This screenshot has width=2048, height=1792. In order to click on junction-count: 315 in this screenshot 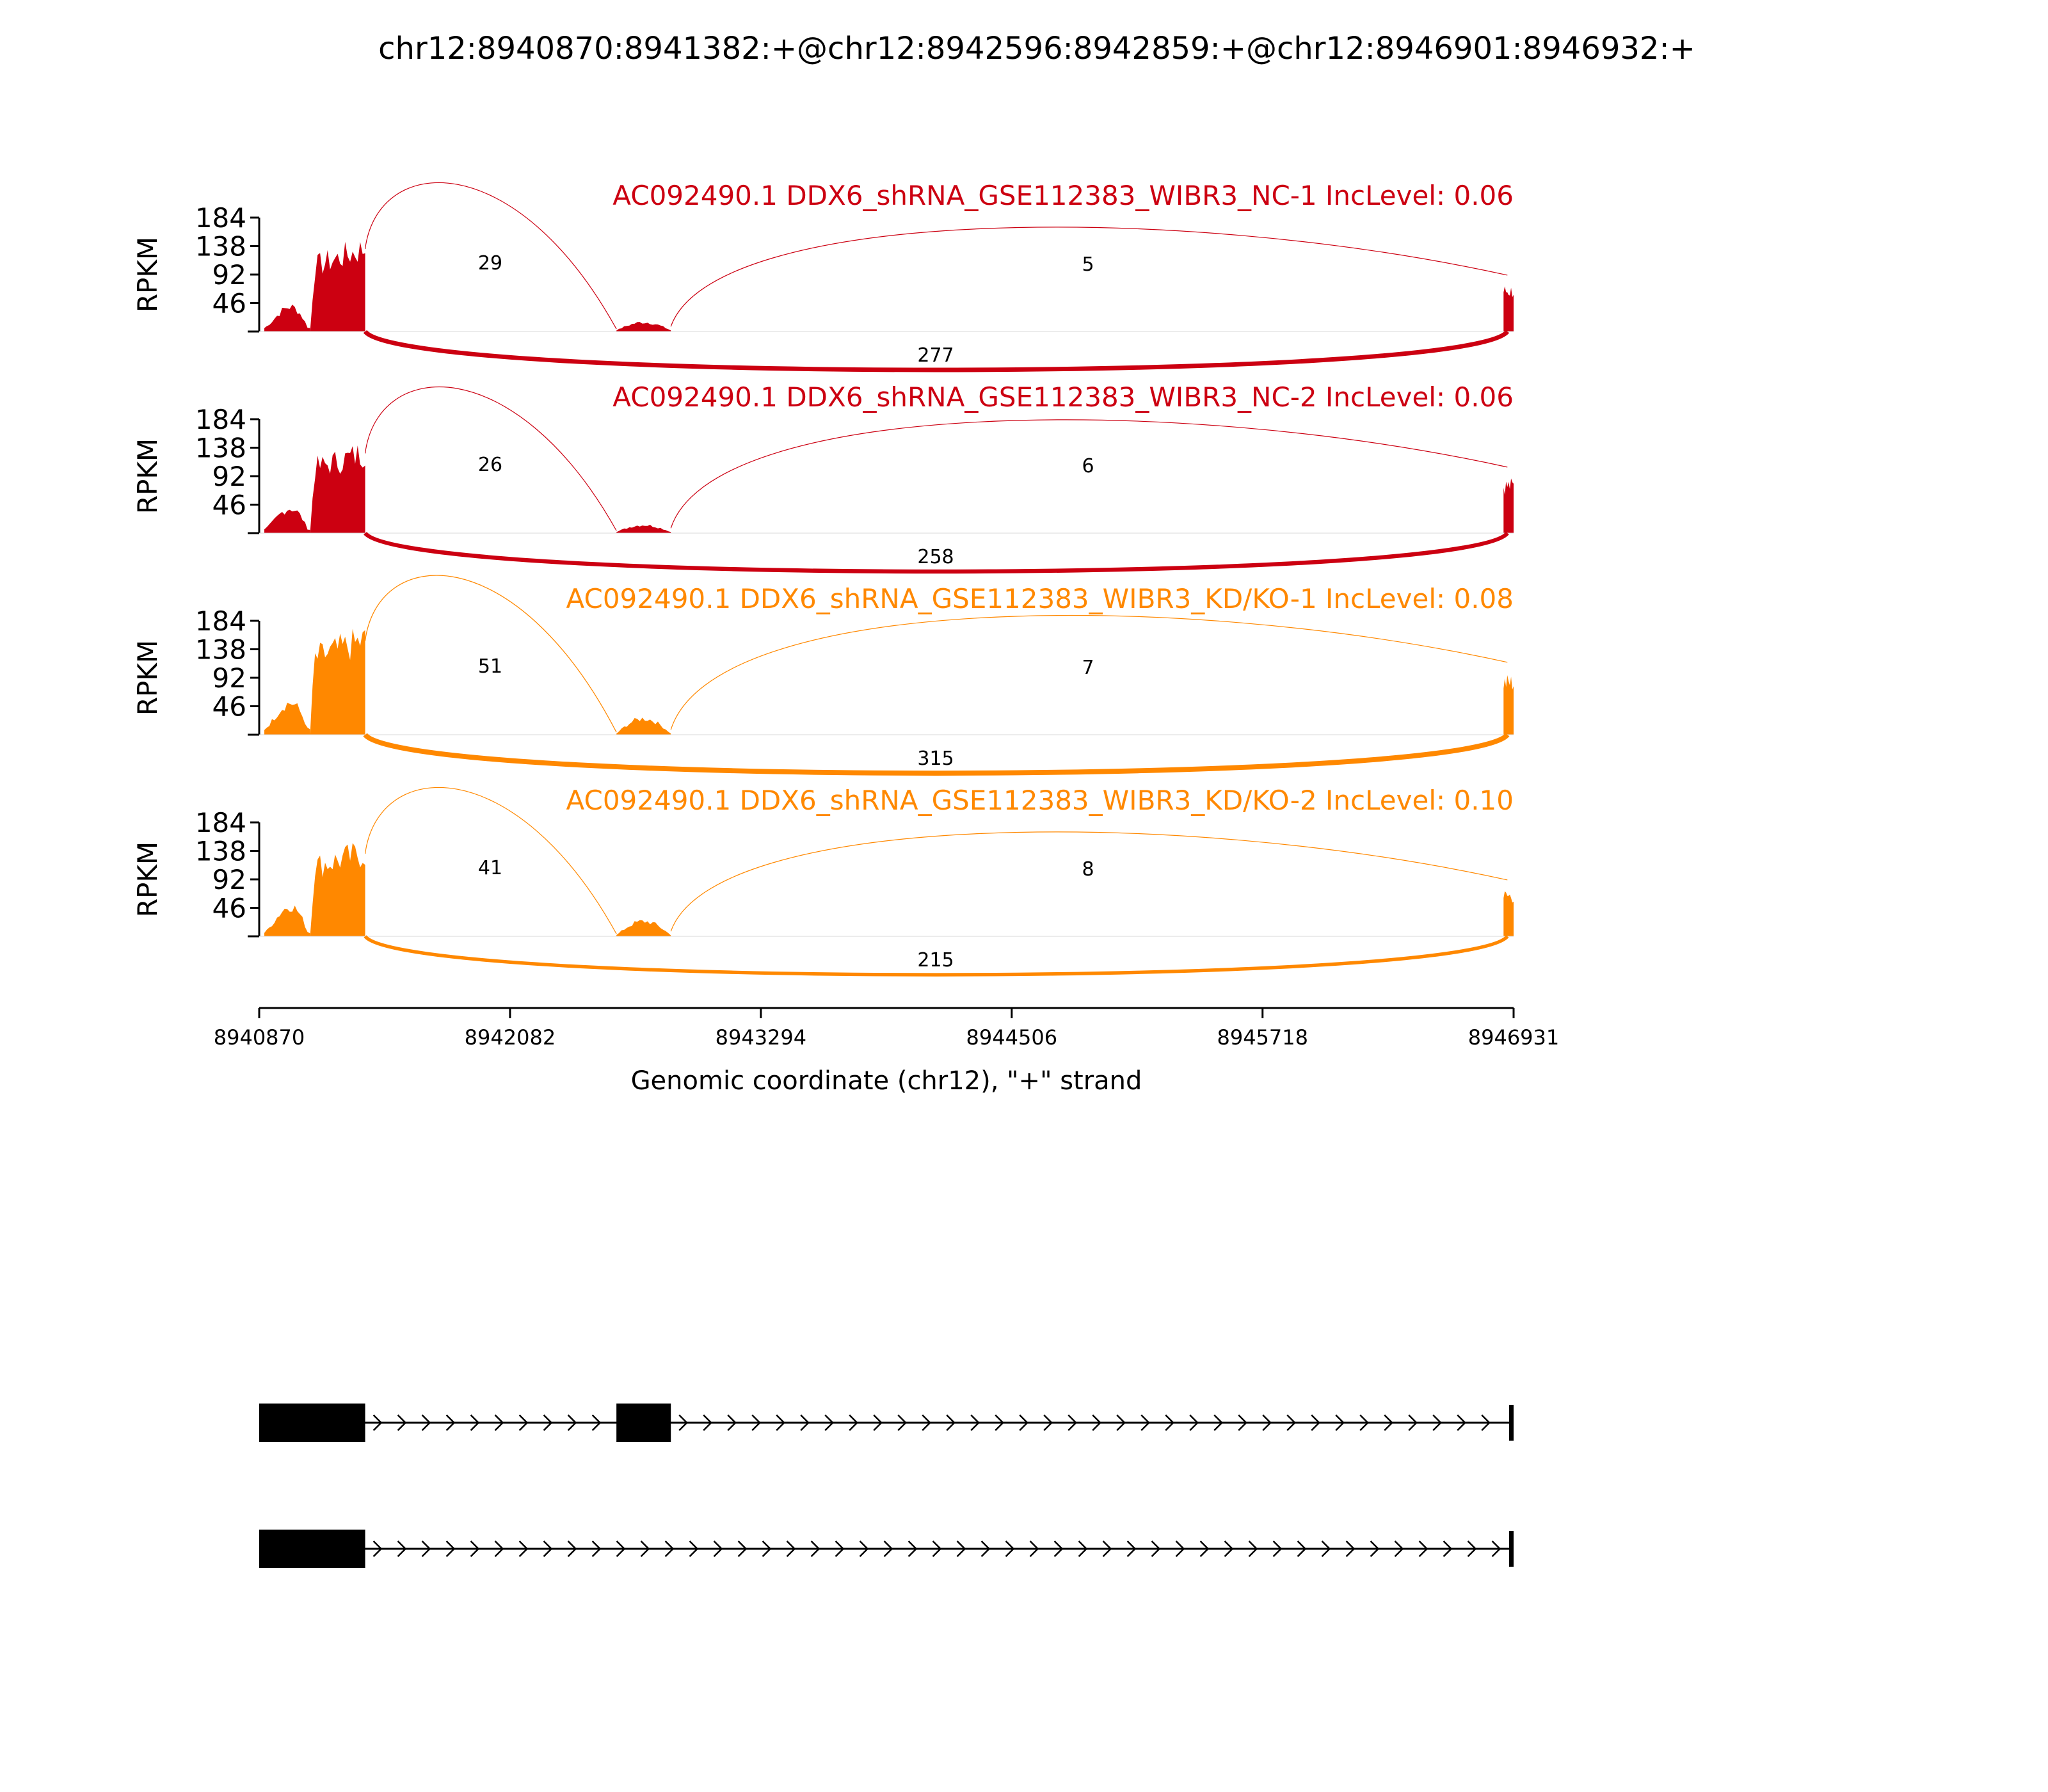, I will do `click(935, 759)`.